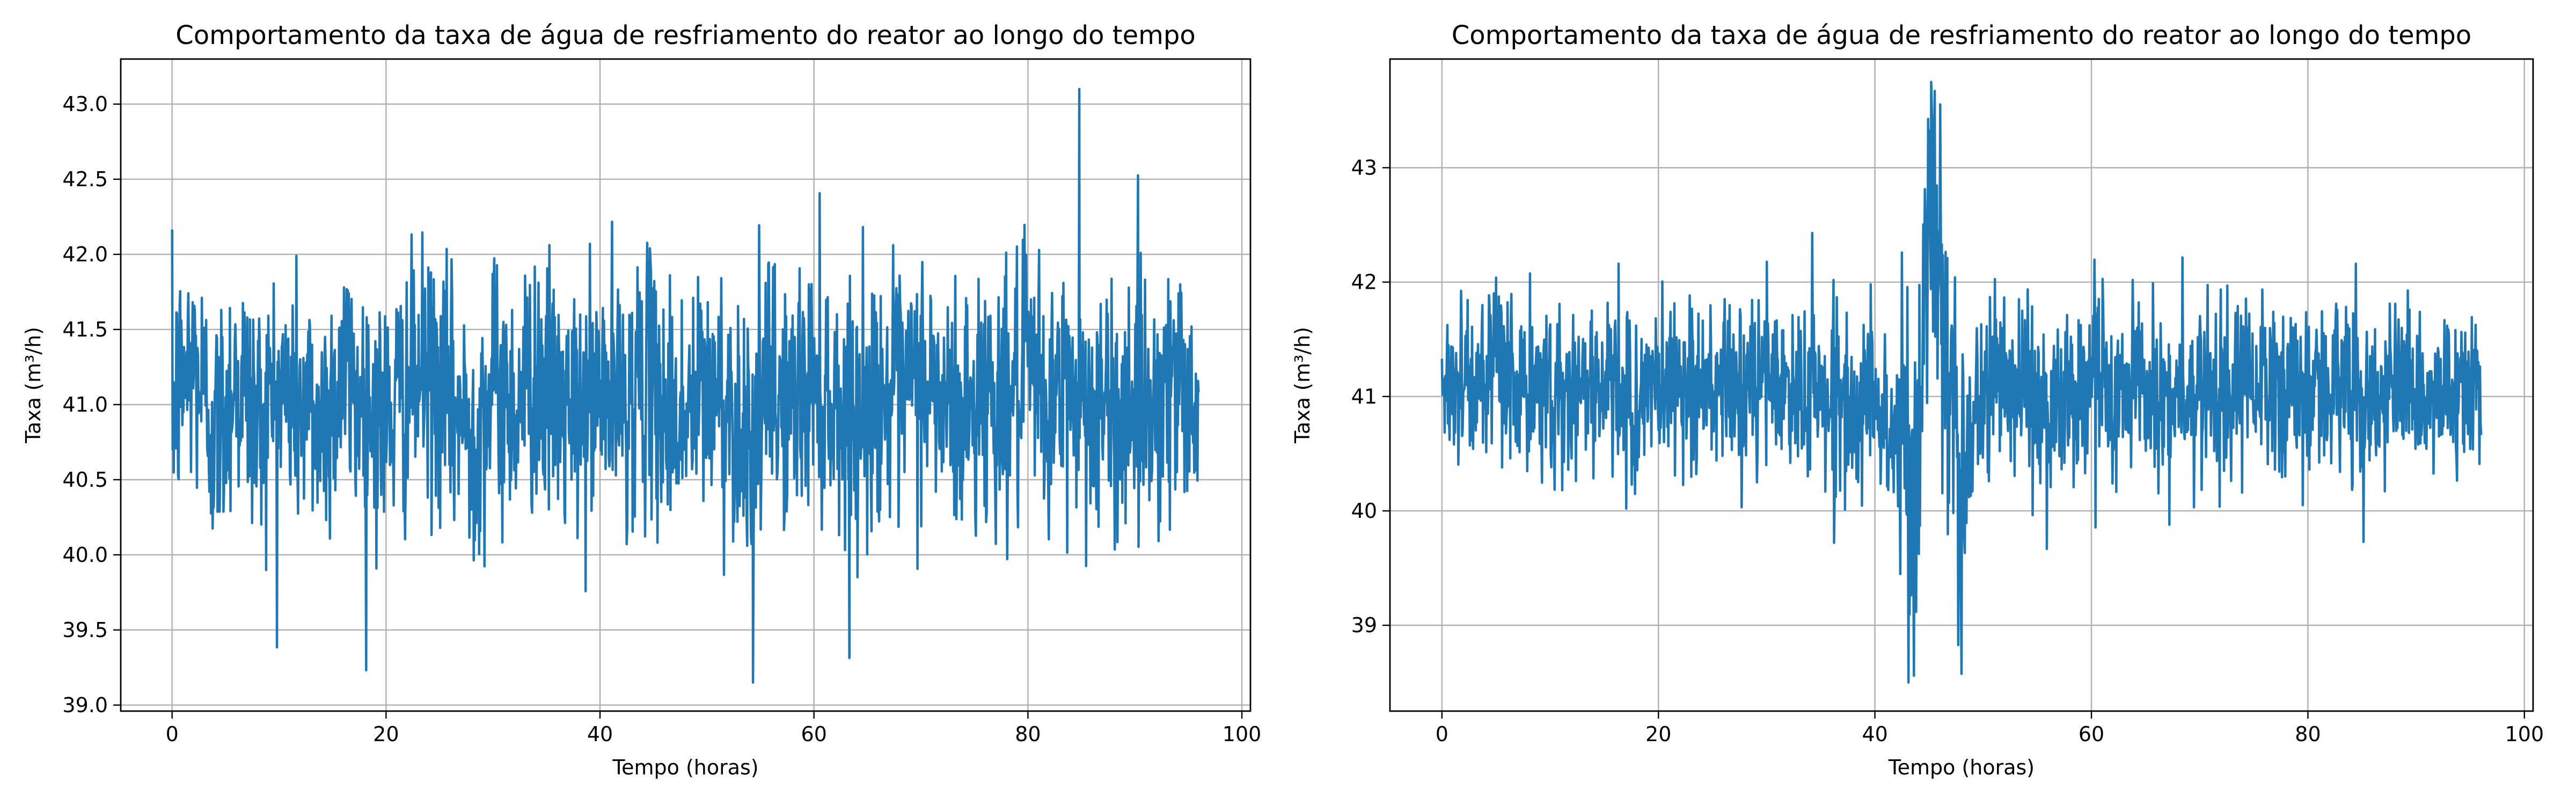 Image resolution: width=2576 pixels, height=805 pixels. I want to click on left-y-tick-label: 40.0, so click(85, 555).